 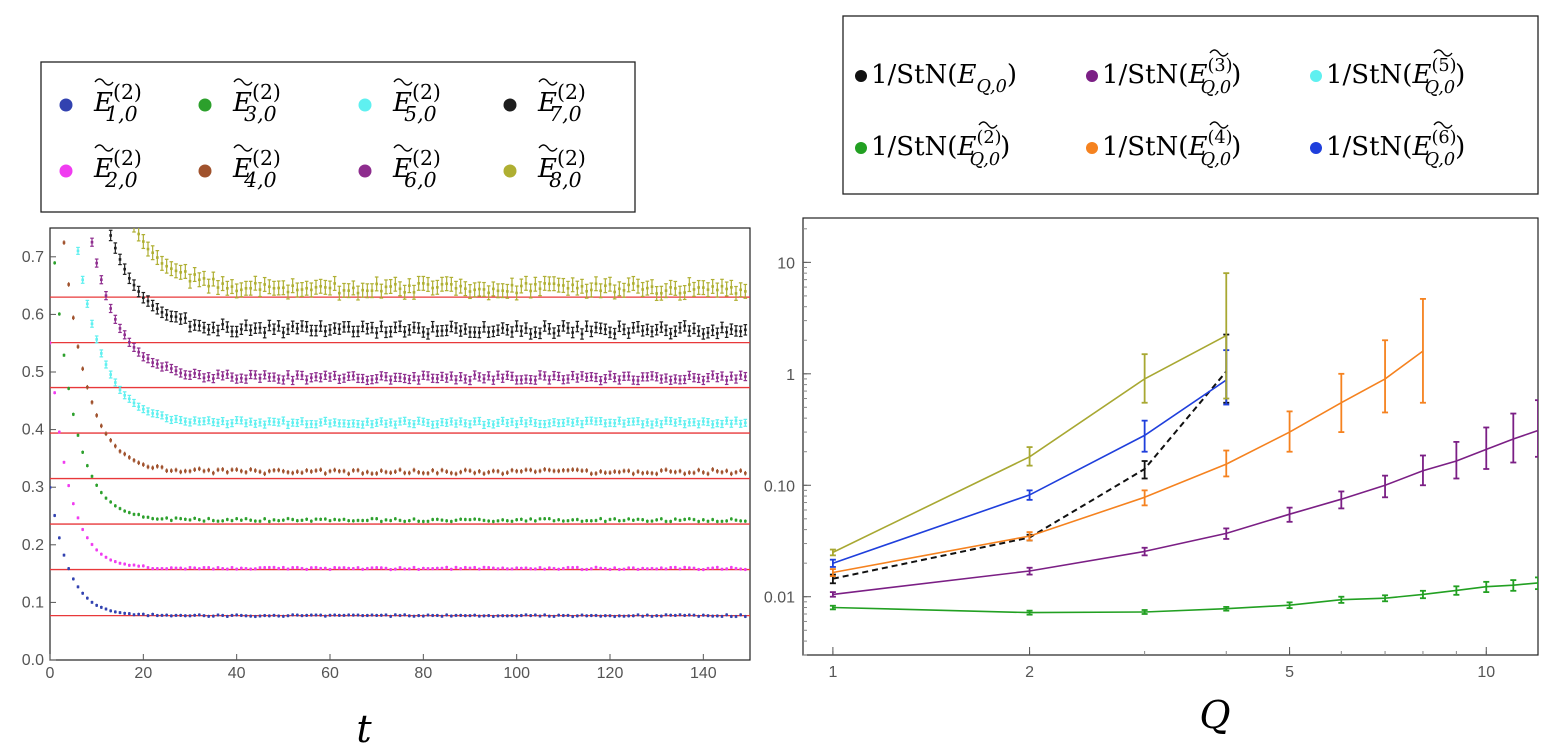 What do you see at coordinates (1128, 462) in the screenshot?
I see `series-line` at bounding box center [1128, 462].